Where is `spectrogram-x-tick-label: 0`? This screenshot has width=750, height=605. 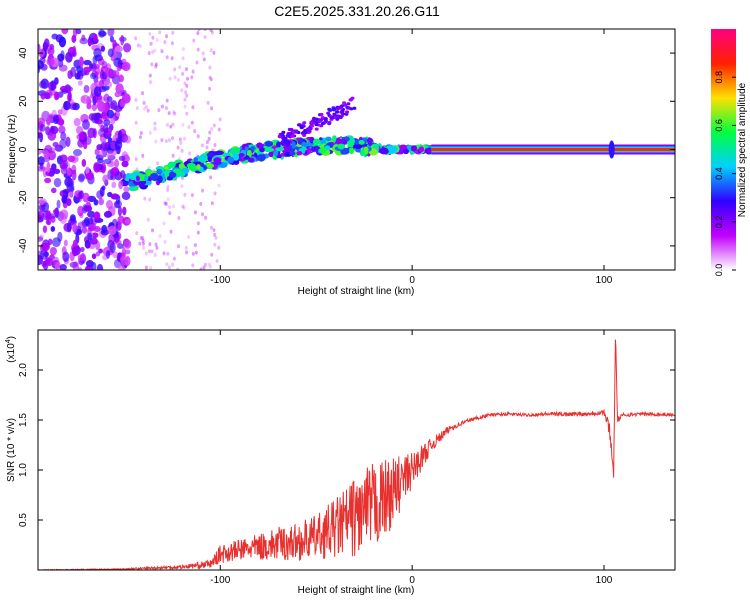 spectrogram-x-tick-label: 0 is located at coordinates (412, 280).